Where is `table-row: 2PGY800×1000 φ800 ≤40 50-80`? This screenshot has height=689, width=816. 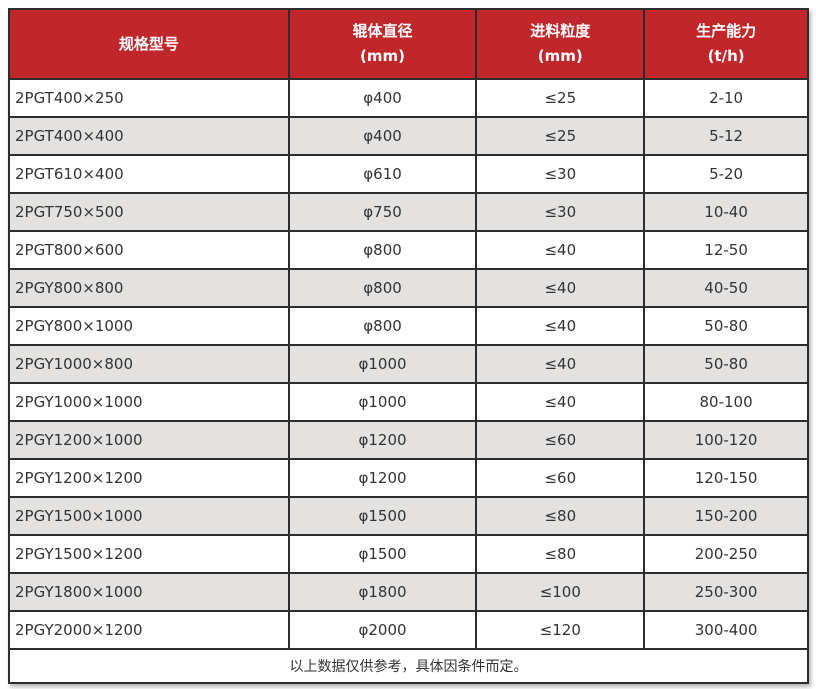
table-row: 2PGY800×1000 φ800 ≤40 50-80 is located at coordinates (408, 326).